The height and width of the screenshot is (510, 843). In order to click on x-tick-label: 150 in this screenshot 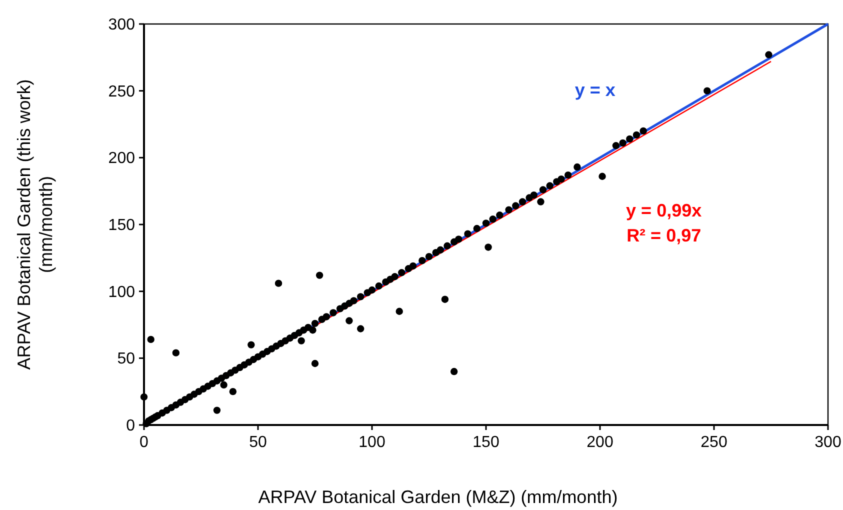, I will do `click(486, 442)`.